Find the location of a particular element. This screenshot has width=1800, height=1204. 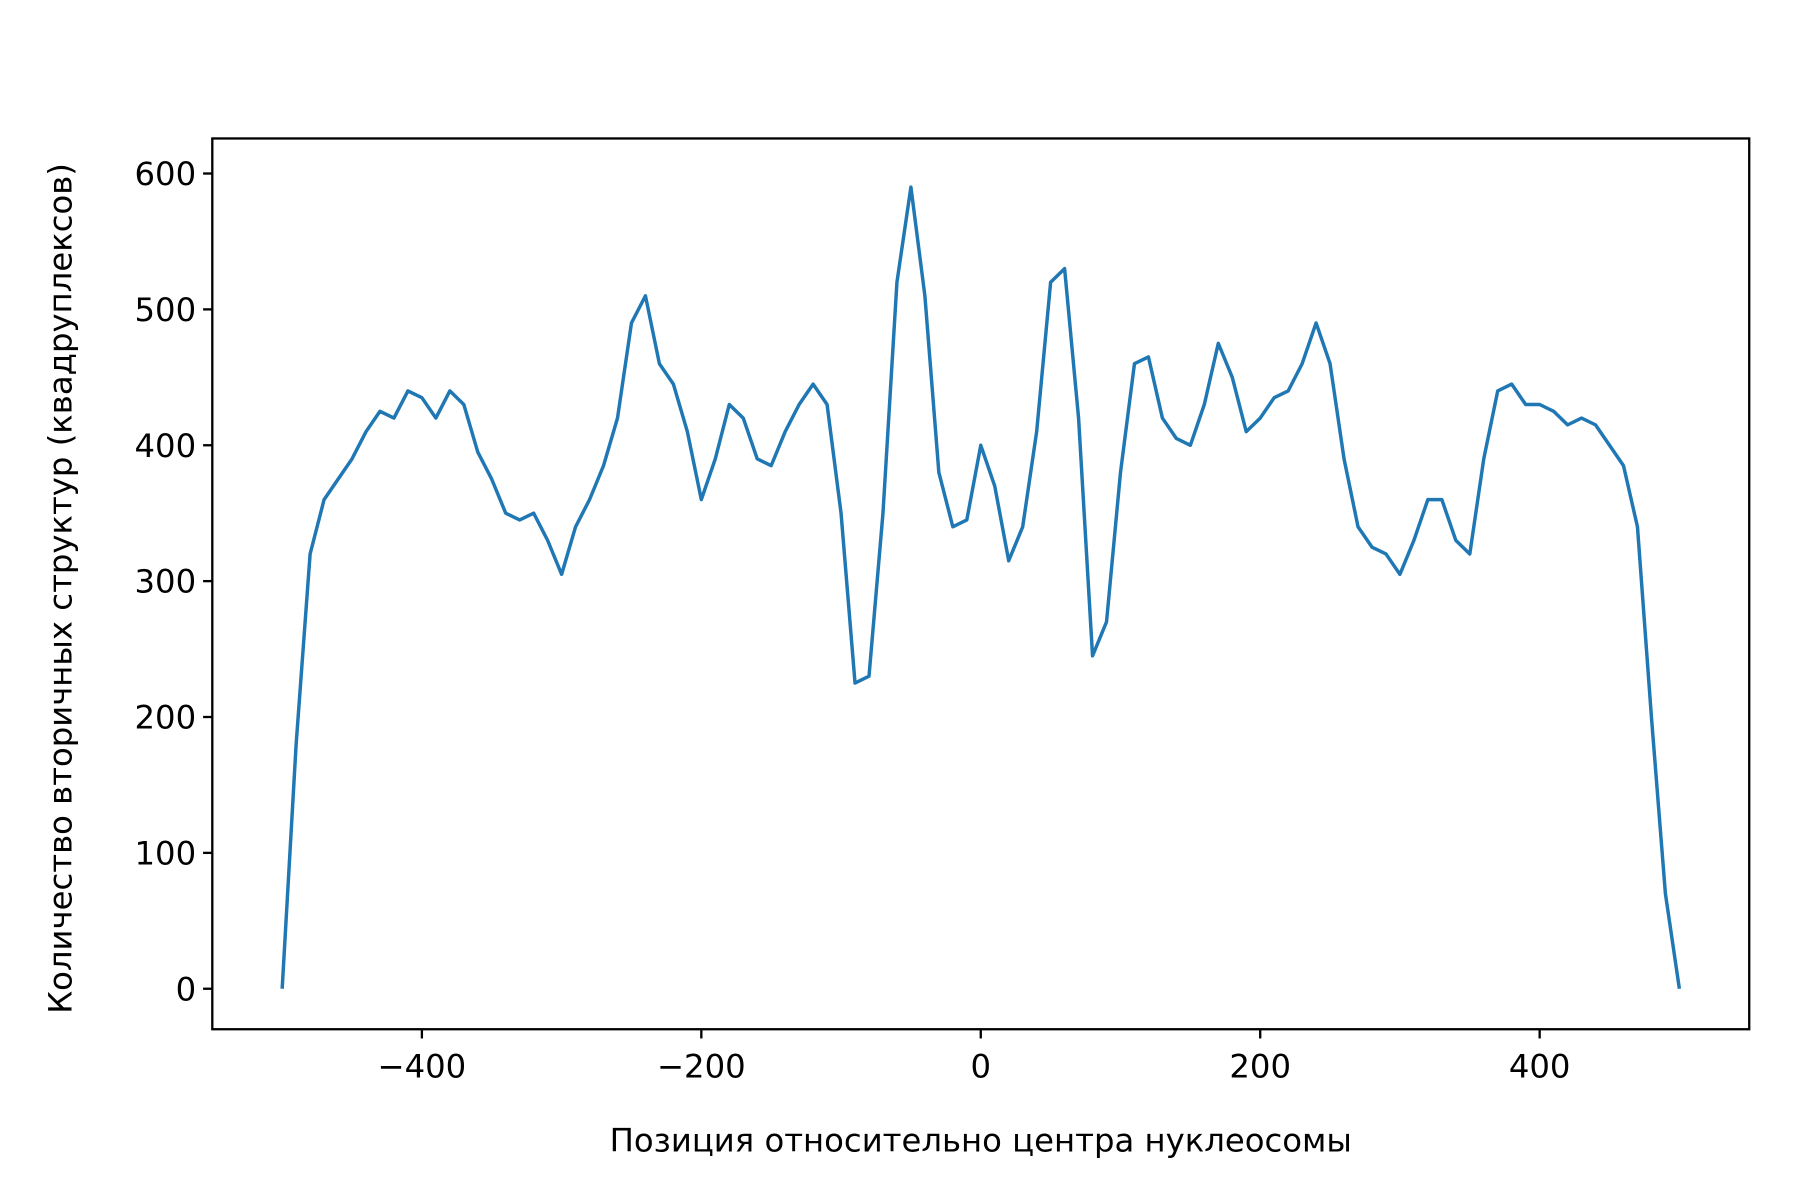

x-tick-label: 400 is located at coordinates (1540, 1067).